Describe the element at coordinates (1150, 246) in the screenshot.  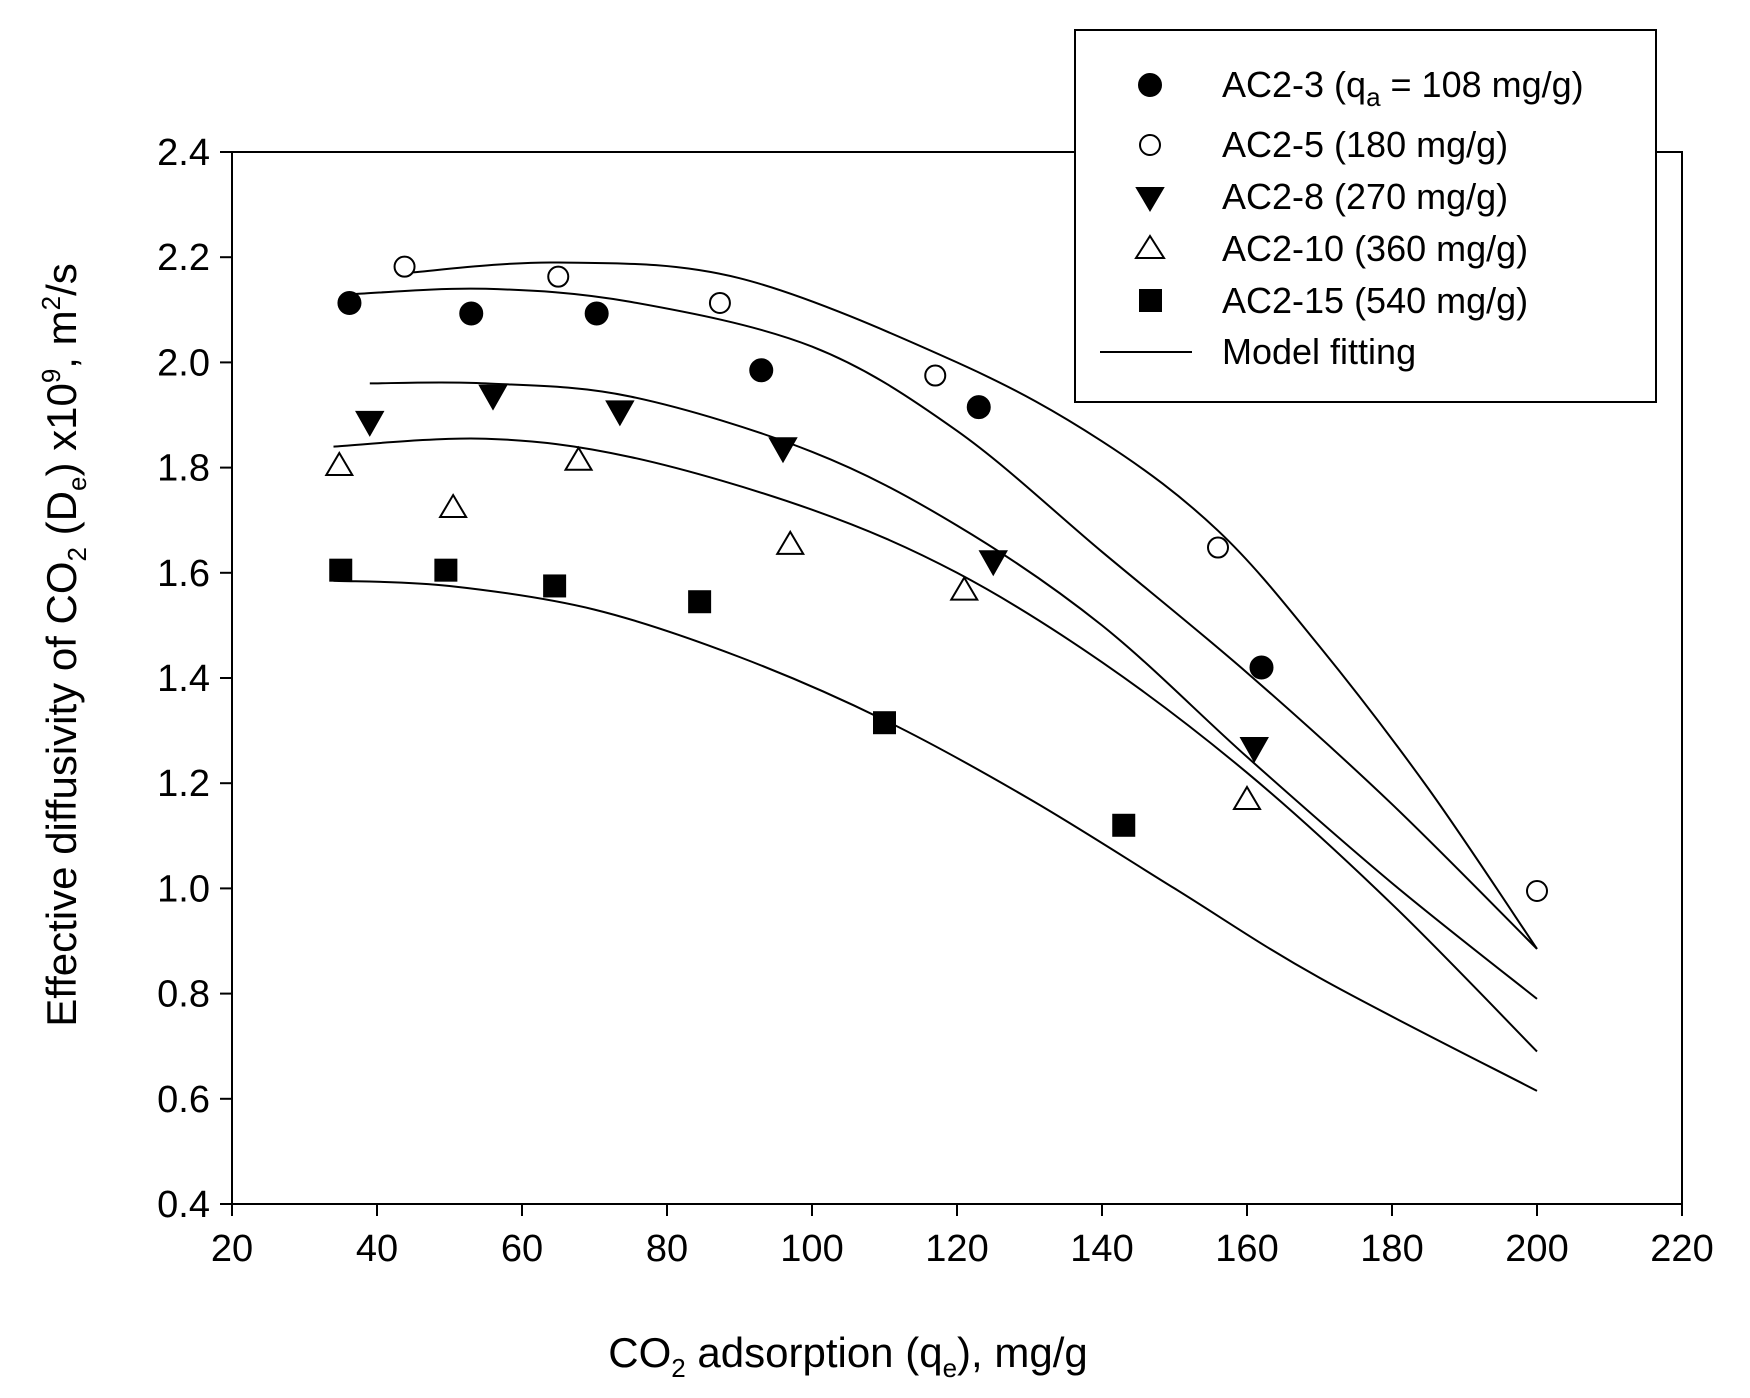
I see `legend-marker-open-triangle-up` at that location.